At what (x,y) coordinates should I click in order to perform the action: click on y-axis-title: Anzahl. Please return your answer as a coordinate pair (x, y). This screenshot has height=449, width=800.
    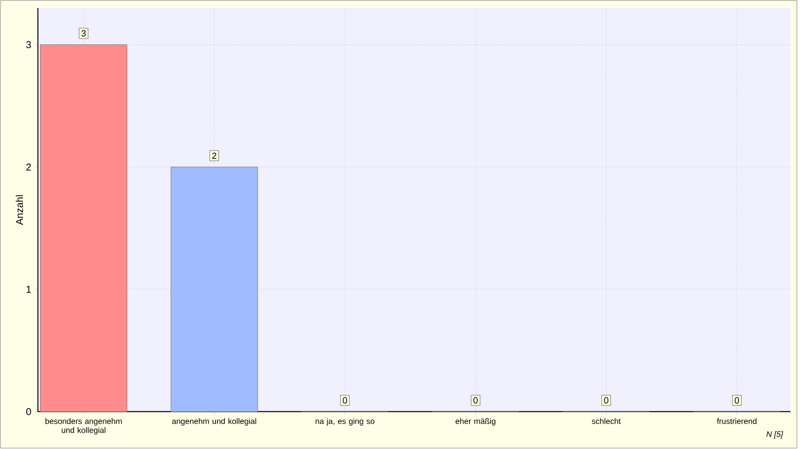
    Looking at the image, I should click on (20, 211).